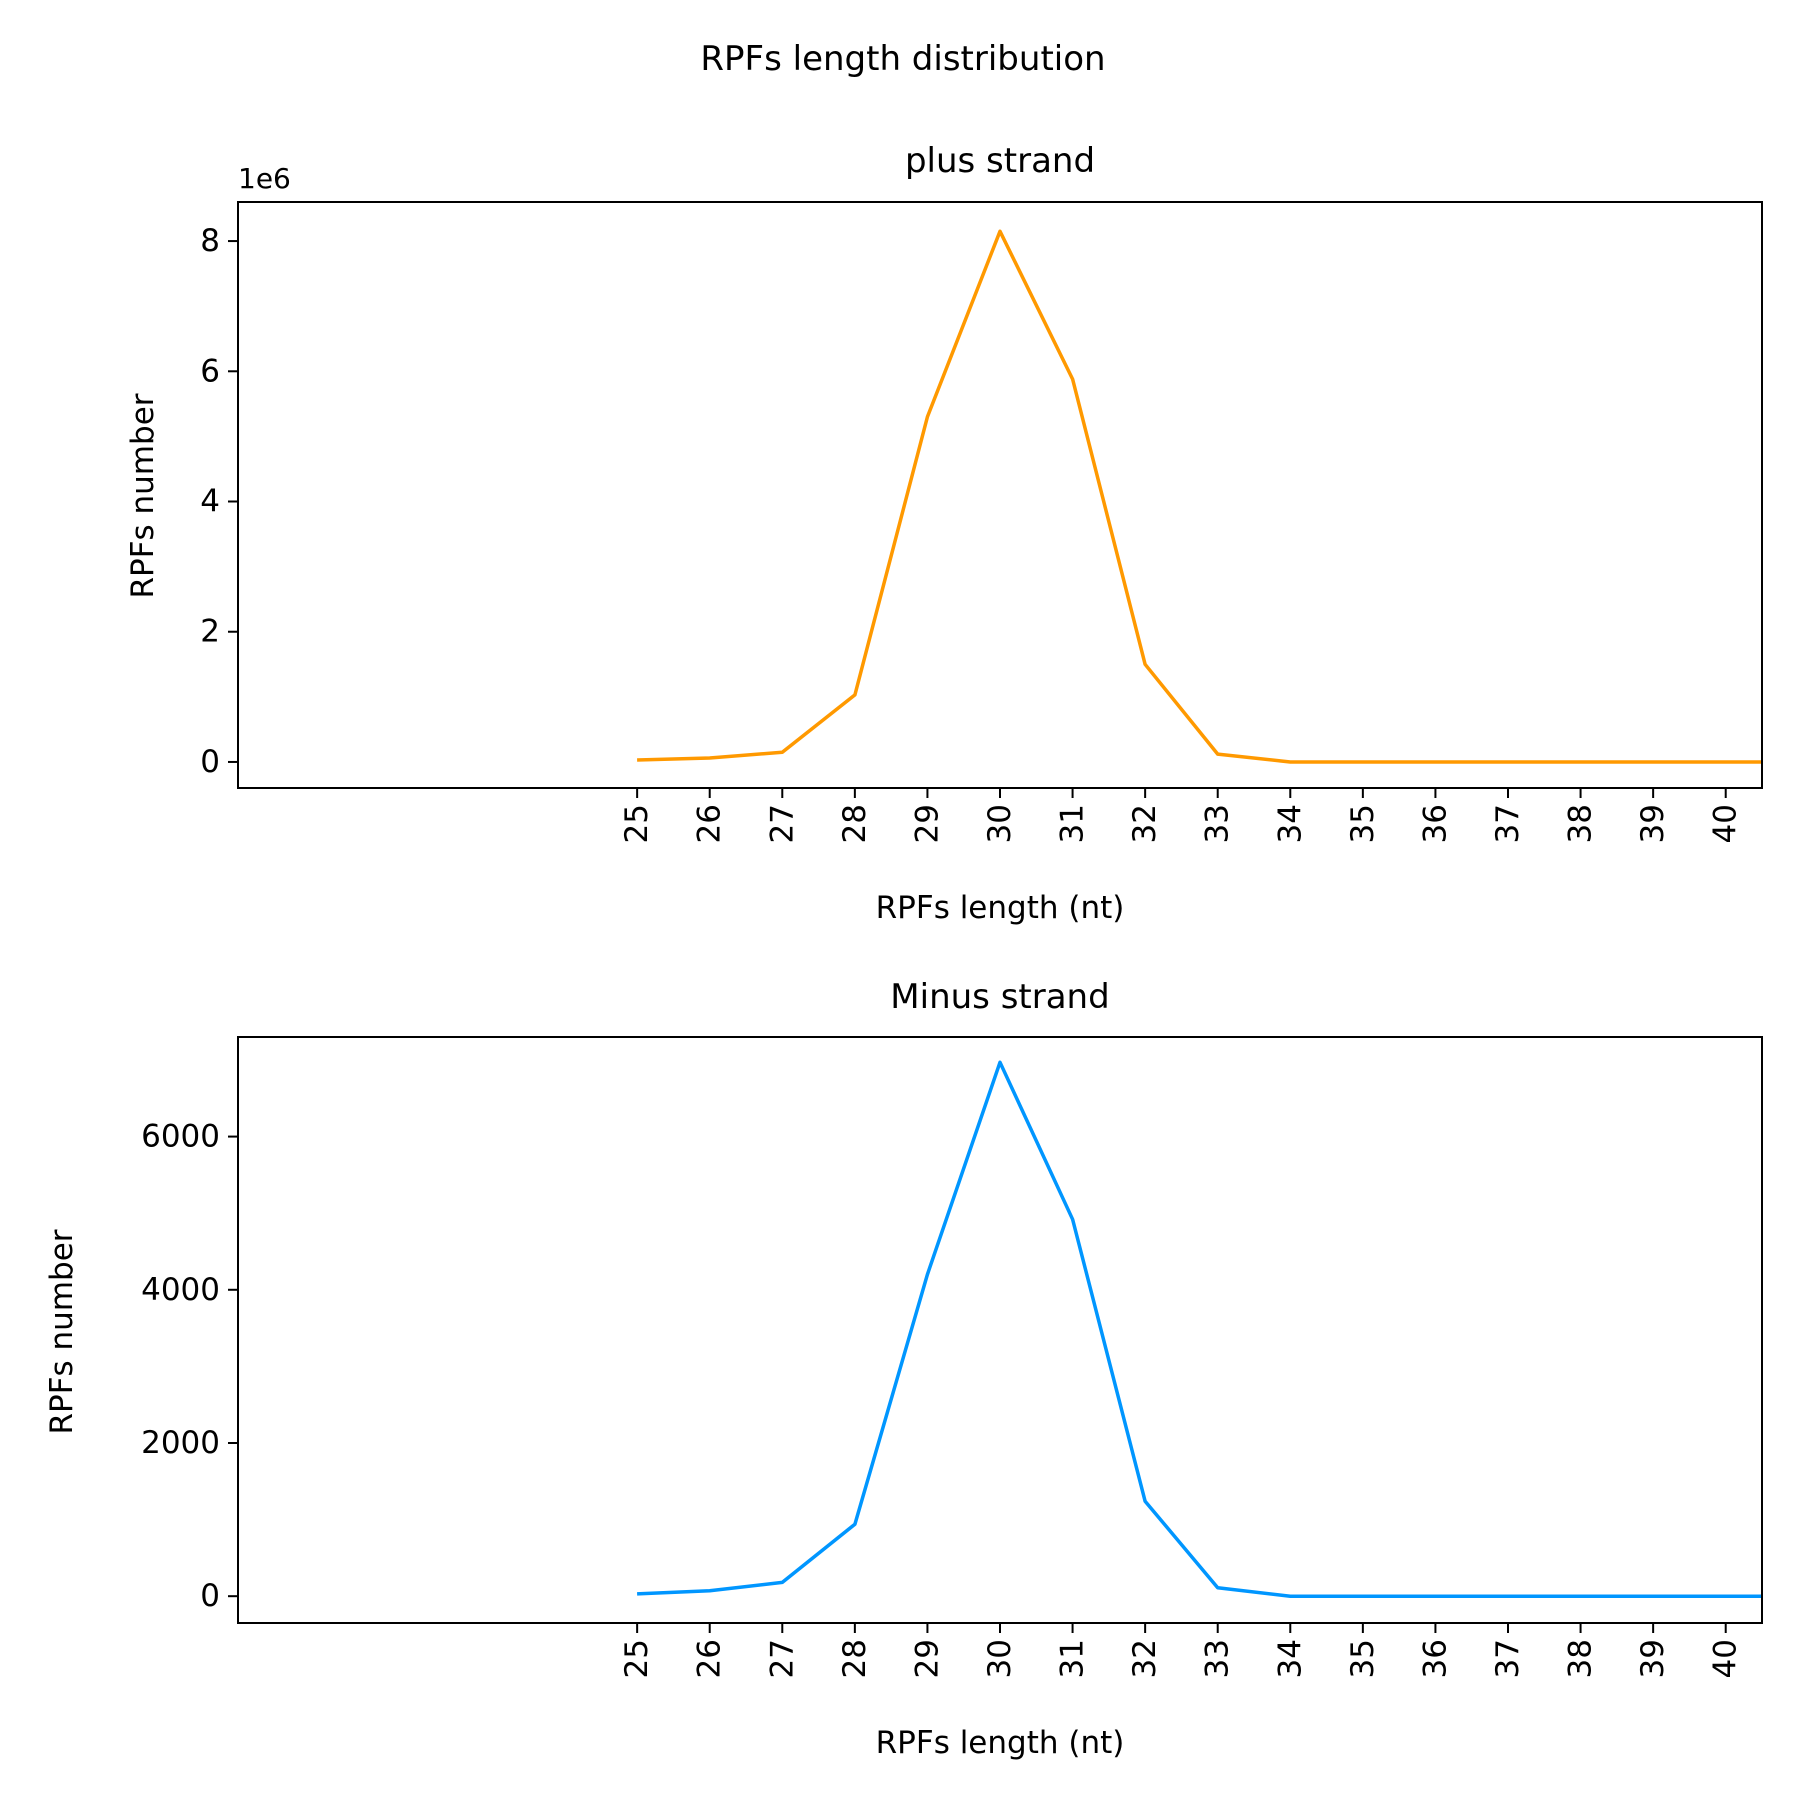 Image resolution: width=1800 pixels, height=1800 pixels. I want to click on y-ticks: 0 2000 4000 6000, so click(189, 1366).